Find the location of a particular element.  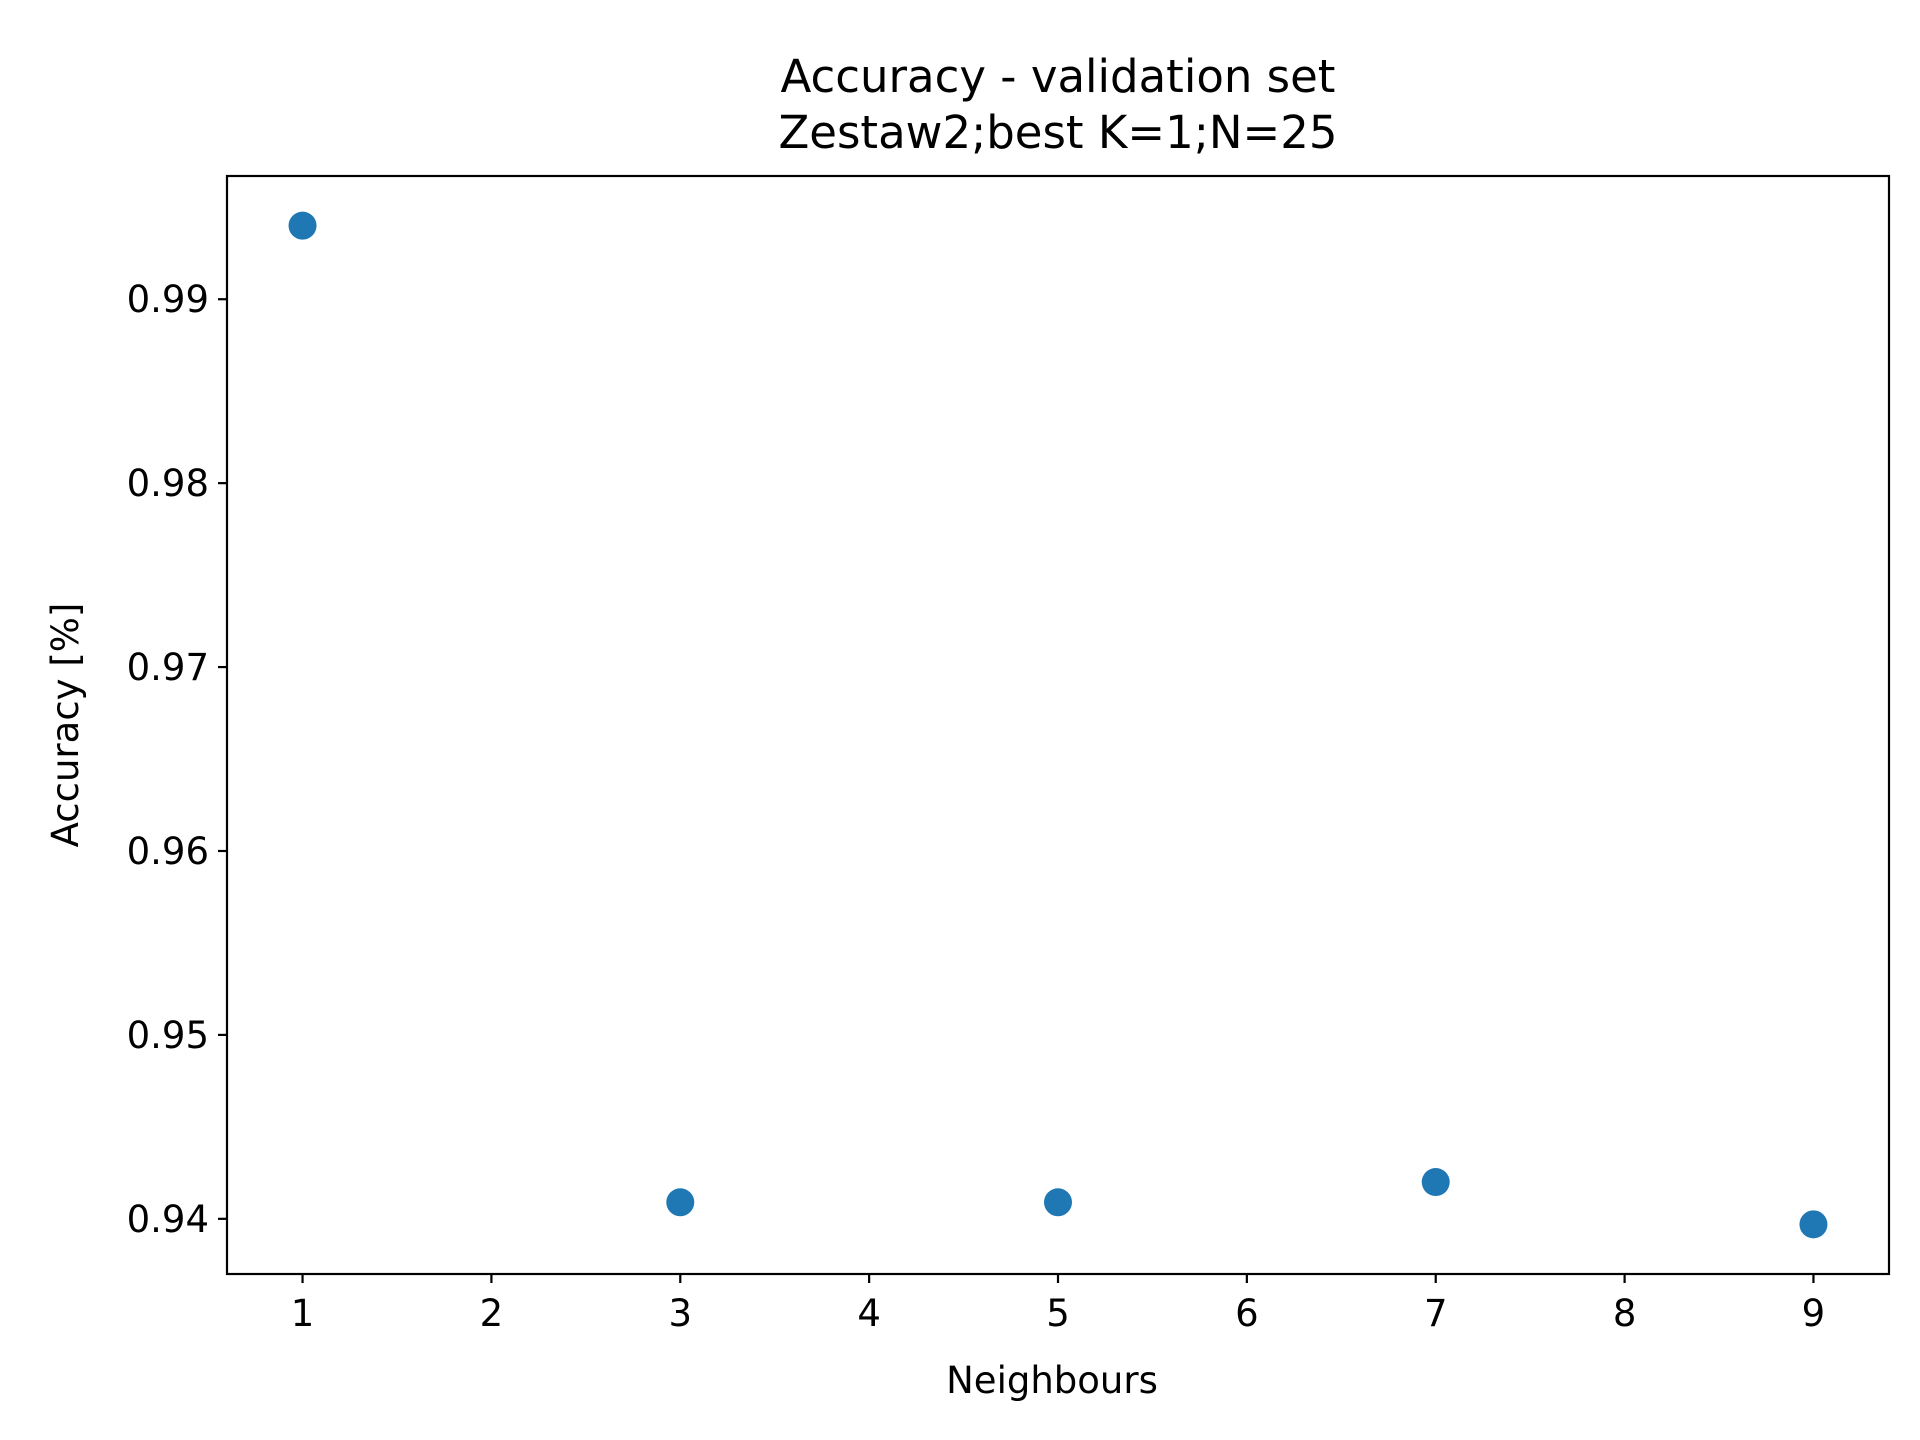

y-axis-label: Accuracy [%] is located at coordinates (65, 725).